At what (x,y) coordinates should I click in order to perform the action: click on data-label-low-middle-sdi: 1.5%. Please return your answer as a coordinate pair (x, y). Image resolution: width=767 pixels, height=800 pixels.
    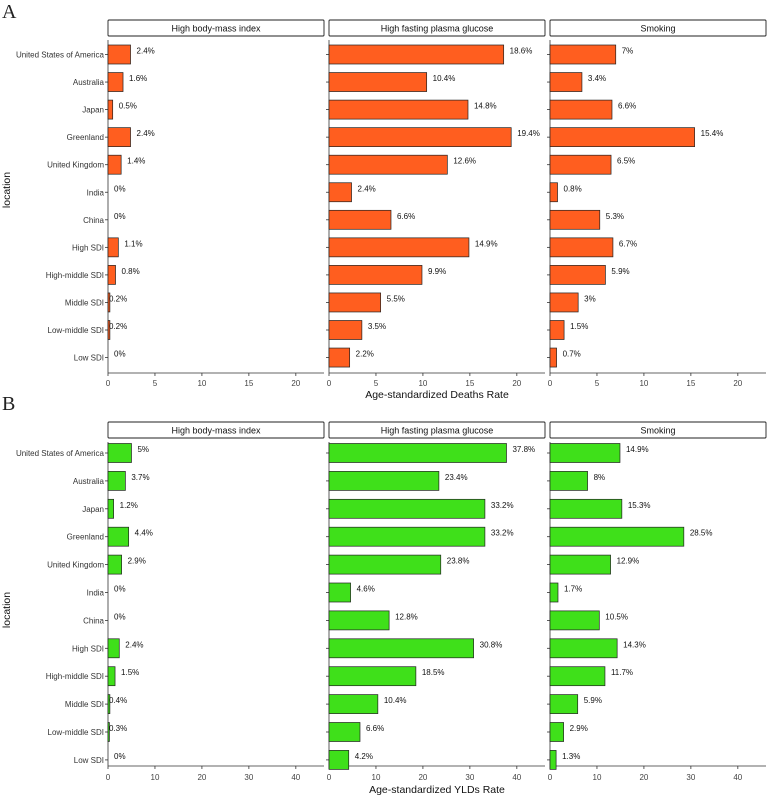
    Looking at the image, I should click on (579, 326).